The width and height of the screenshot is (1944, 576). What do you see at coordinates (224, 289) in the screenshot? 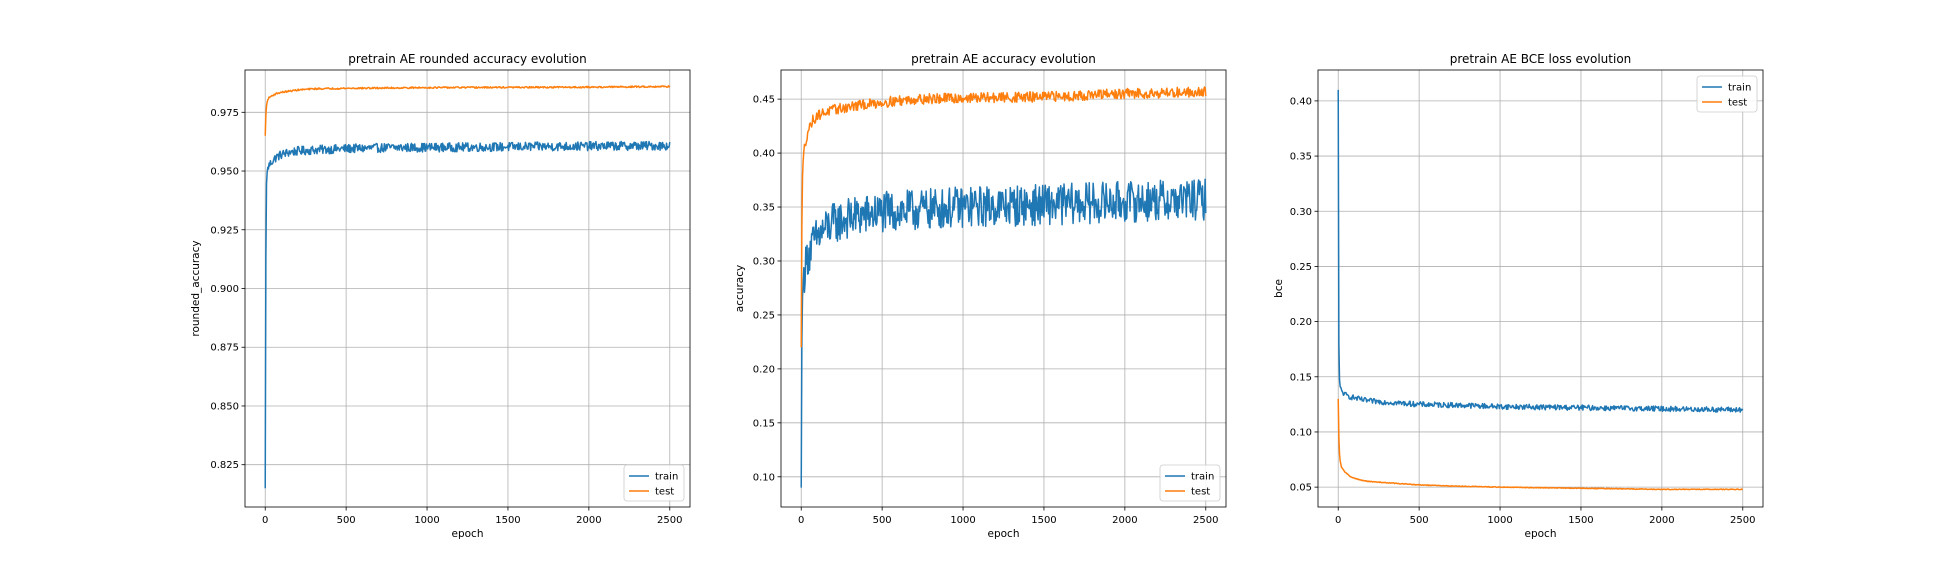
I see `y-tick-label: 0.900` at bounding box center [224, 289].